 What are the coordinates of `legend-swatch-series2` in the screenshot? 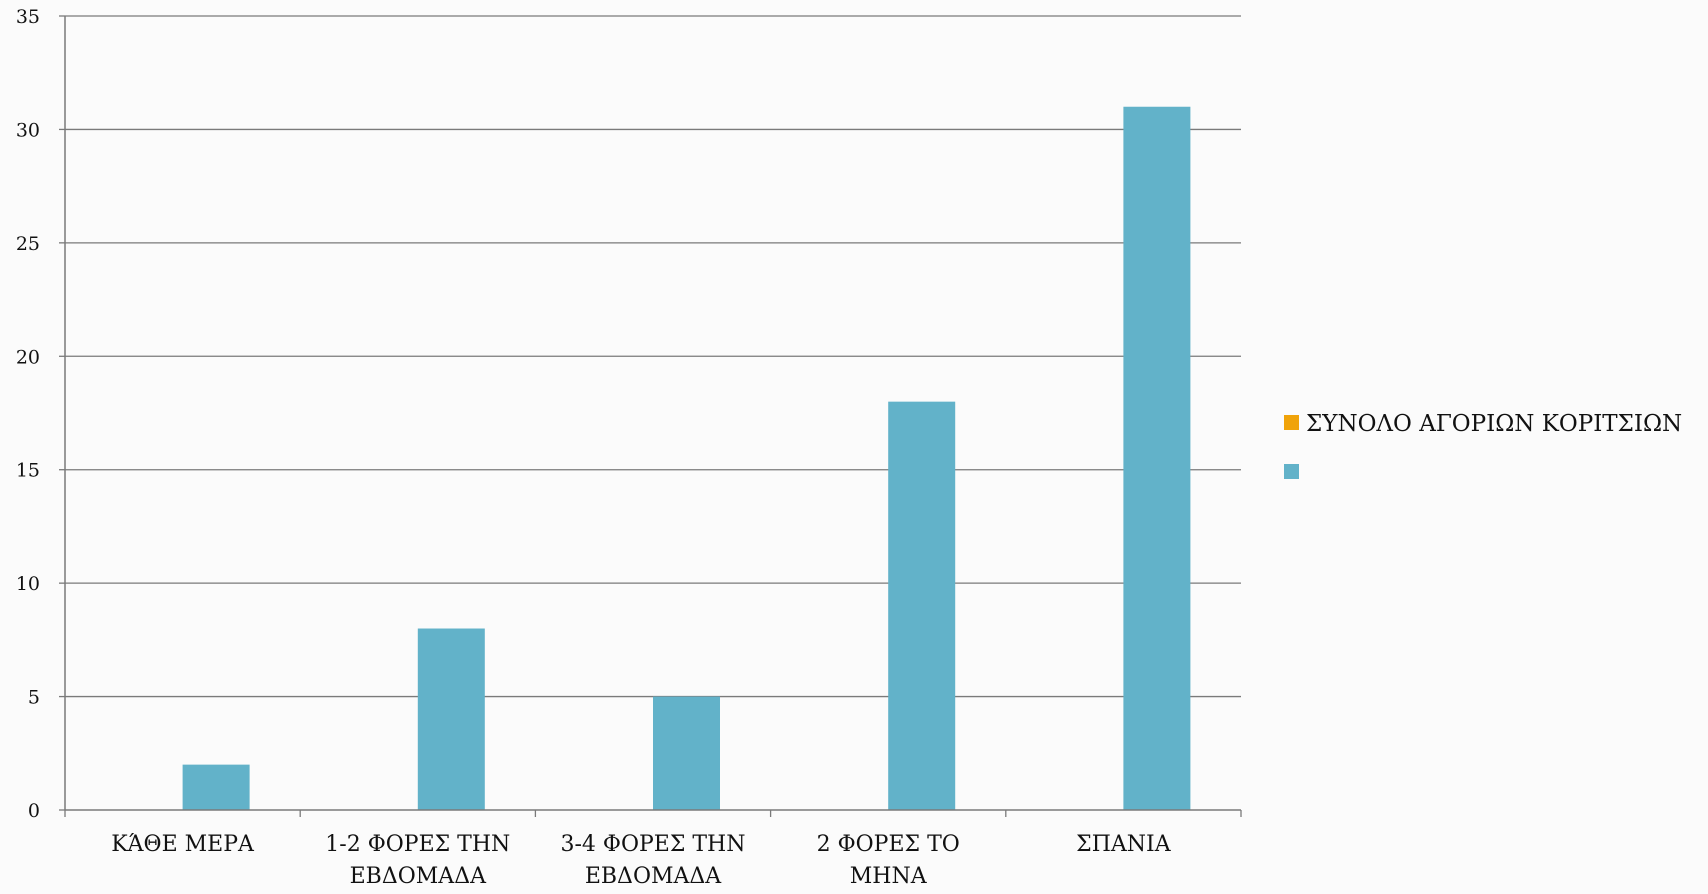 It's located at (1291, 471).